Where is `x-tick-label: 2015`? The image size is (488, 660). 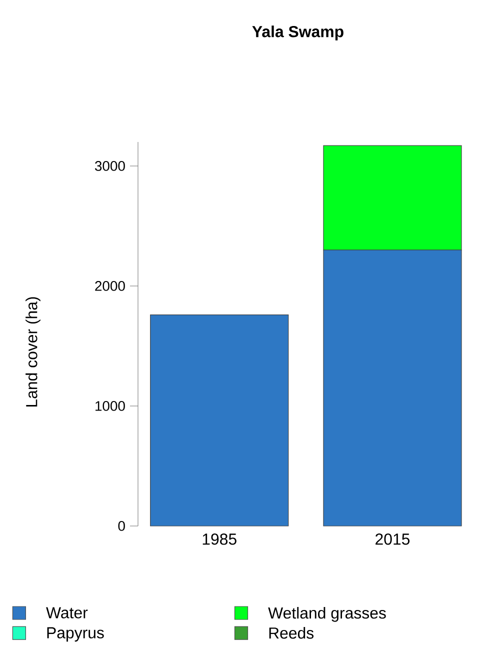
x-tick-label: 2015 is located at coordinates (393, 539).